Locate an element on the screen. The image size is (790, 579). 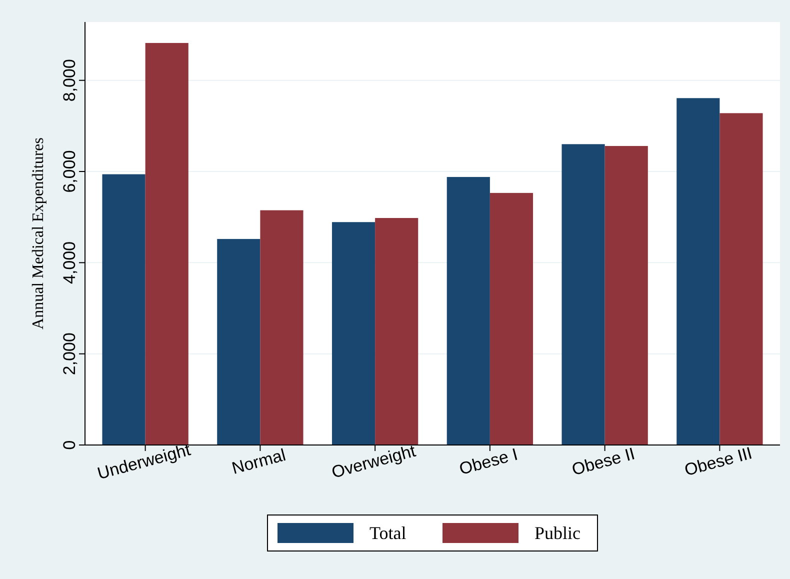
legend-label: Total is located at coordinates (388, 533).